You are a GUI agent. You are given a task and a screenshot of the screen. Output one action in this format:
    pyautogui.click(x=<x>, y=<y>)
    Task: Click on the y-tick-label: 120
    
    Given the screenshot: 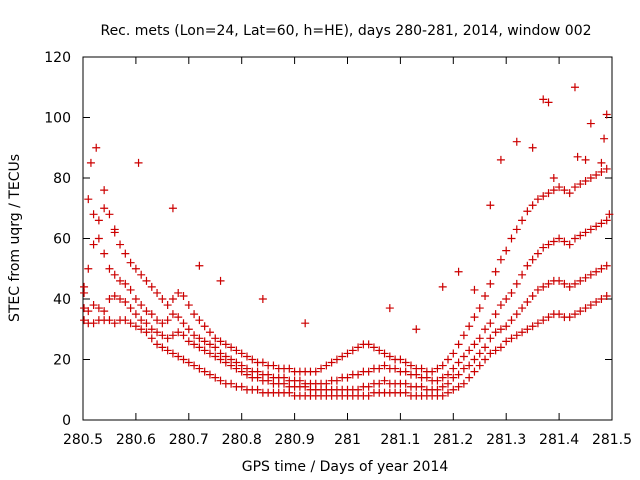 What is the action you would take?
    pyautogui.click(x=57, y=58)
    